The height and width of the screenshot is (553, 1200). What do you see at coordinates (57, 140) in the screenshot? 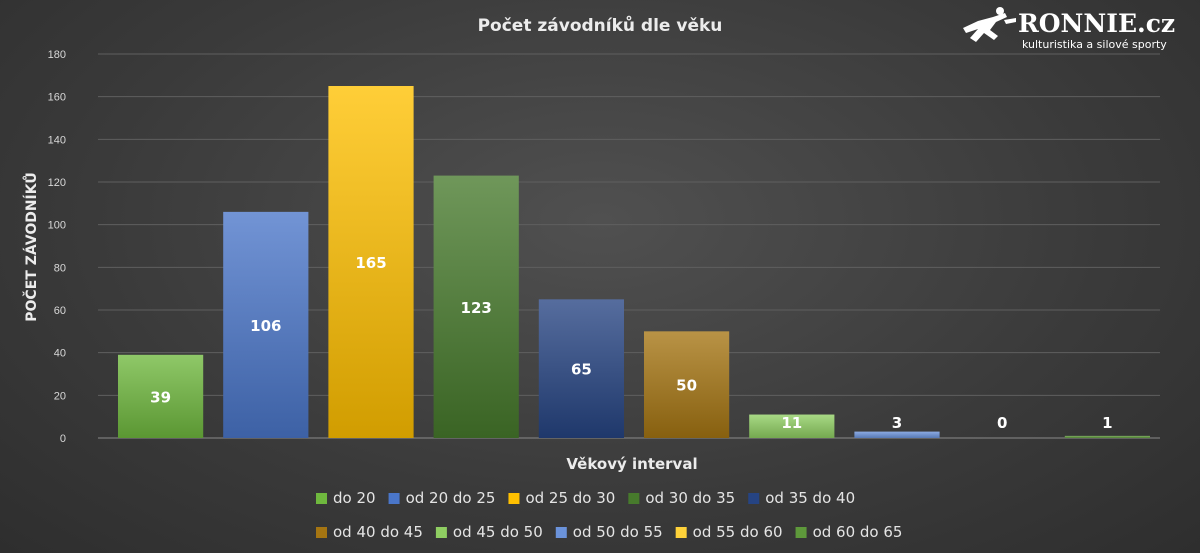
I see `y-tick-label: 140` at bounding box center [57, 140].